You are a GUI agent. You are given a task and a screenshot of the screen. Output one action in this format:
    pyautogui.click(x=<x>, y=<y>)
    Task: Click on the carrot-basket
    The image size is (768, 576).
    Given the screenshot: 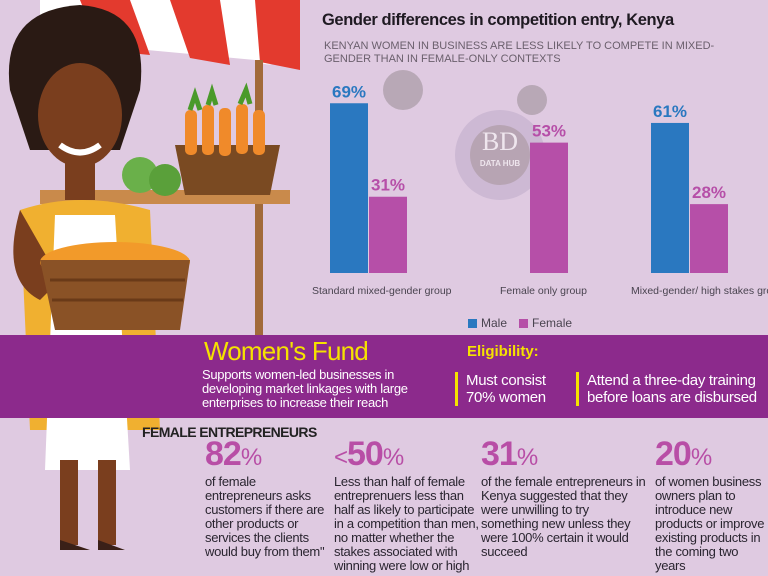 What is the action you would take?
    pyautogui.click(x=227, y=138)
    